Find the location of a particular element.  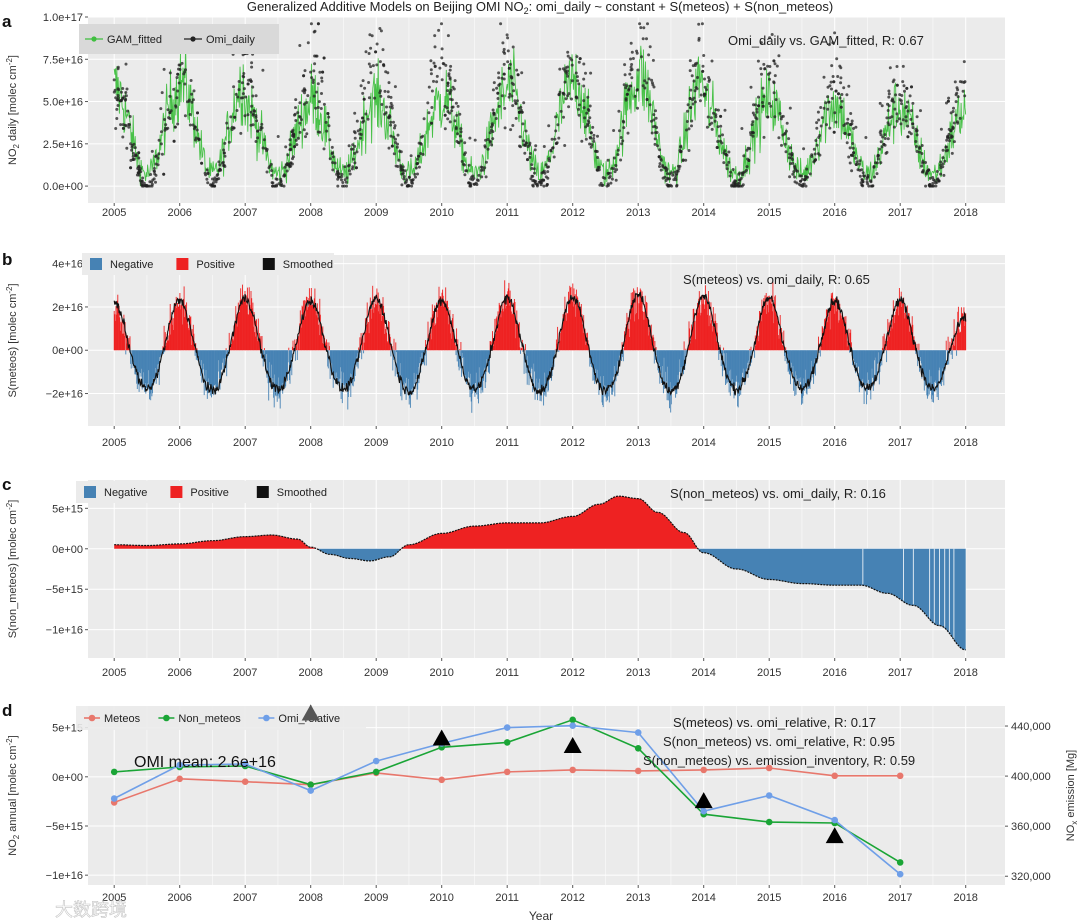

legend-label-omi_daily: Omi_daily is located at coordinates (230, 40).